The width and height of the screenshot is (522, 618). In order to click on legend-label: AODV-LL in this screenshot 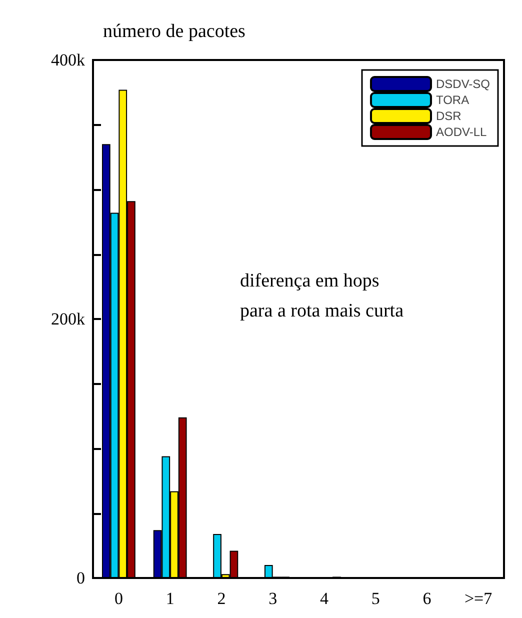, I will do `click(462, 132)`.